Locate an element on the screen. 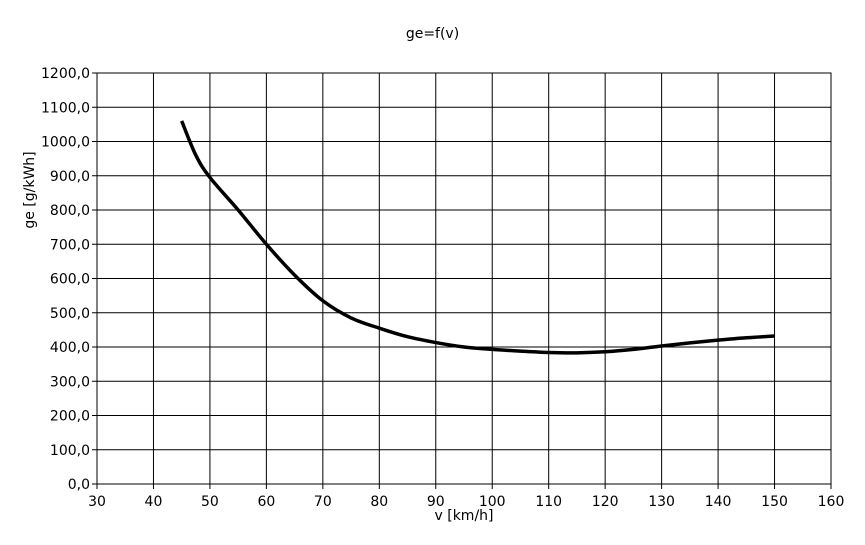 This screenshot has width=865, height=545. y-tick-label: 700,0 is located at coordinates (70, 245).